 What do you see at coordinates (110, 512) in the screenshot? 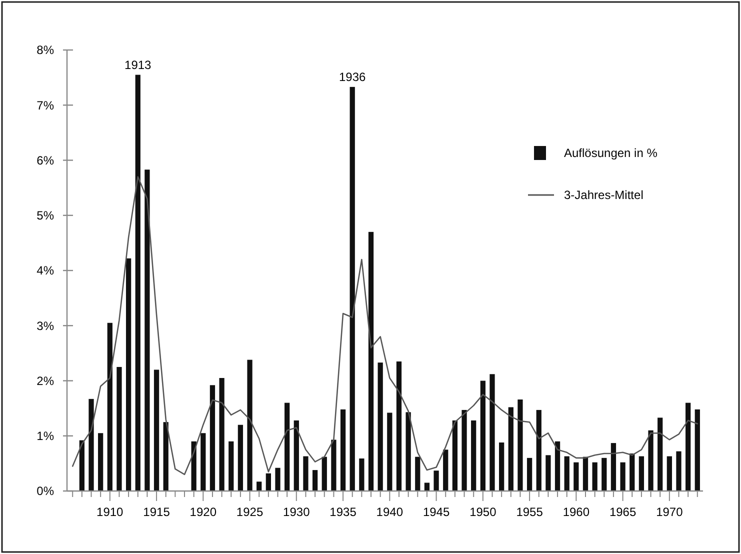
I see `x-tick-label: 1910` at bounding box center [110, 512].